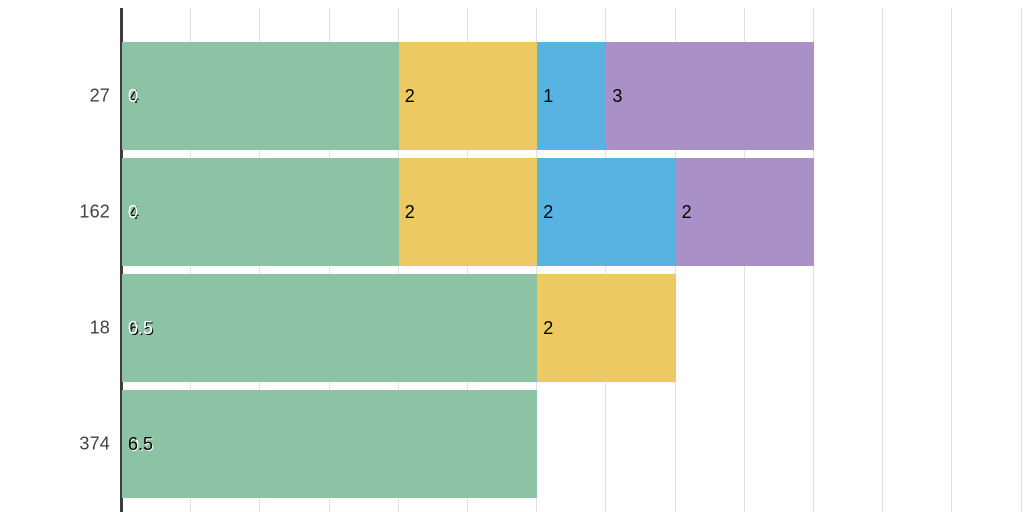 The image size is (1024, 512). I want to click on segment-value-label: 6.5, so click(141, 444).